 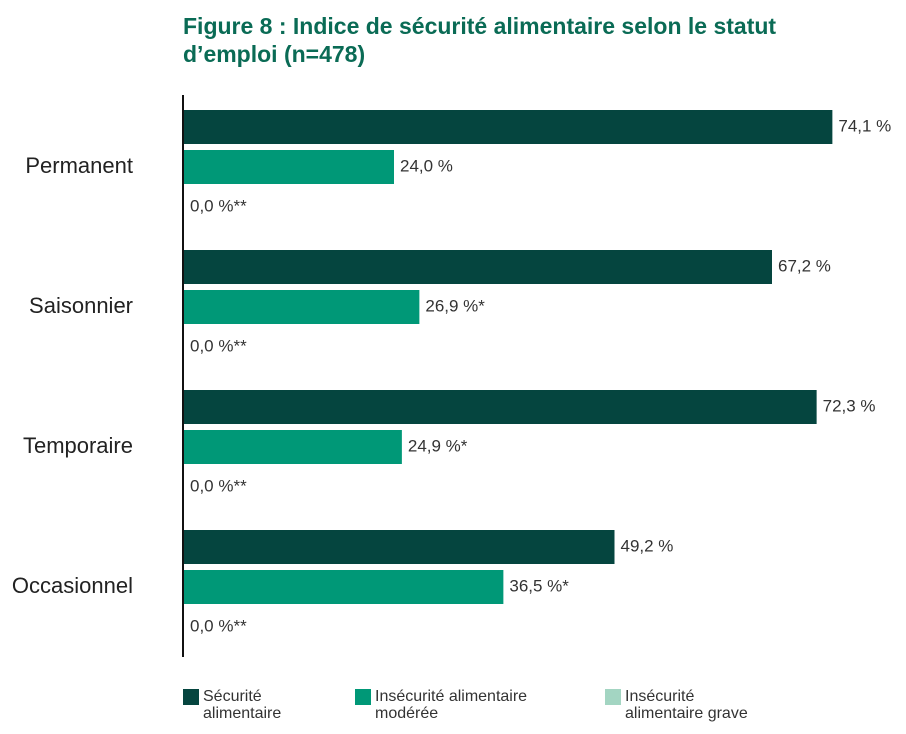 What do you see at coordinates (849, 405) in the screenshot?
I see `value-label: 72,3 %` at bounding box center [849, 405].